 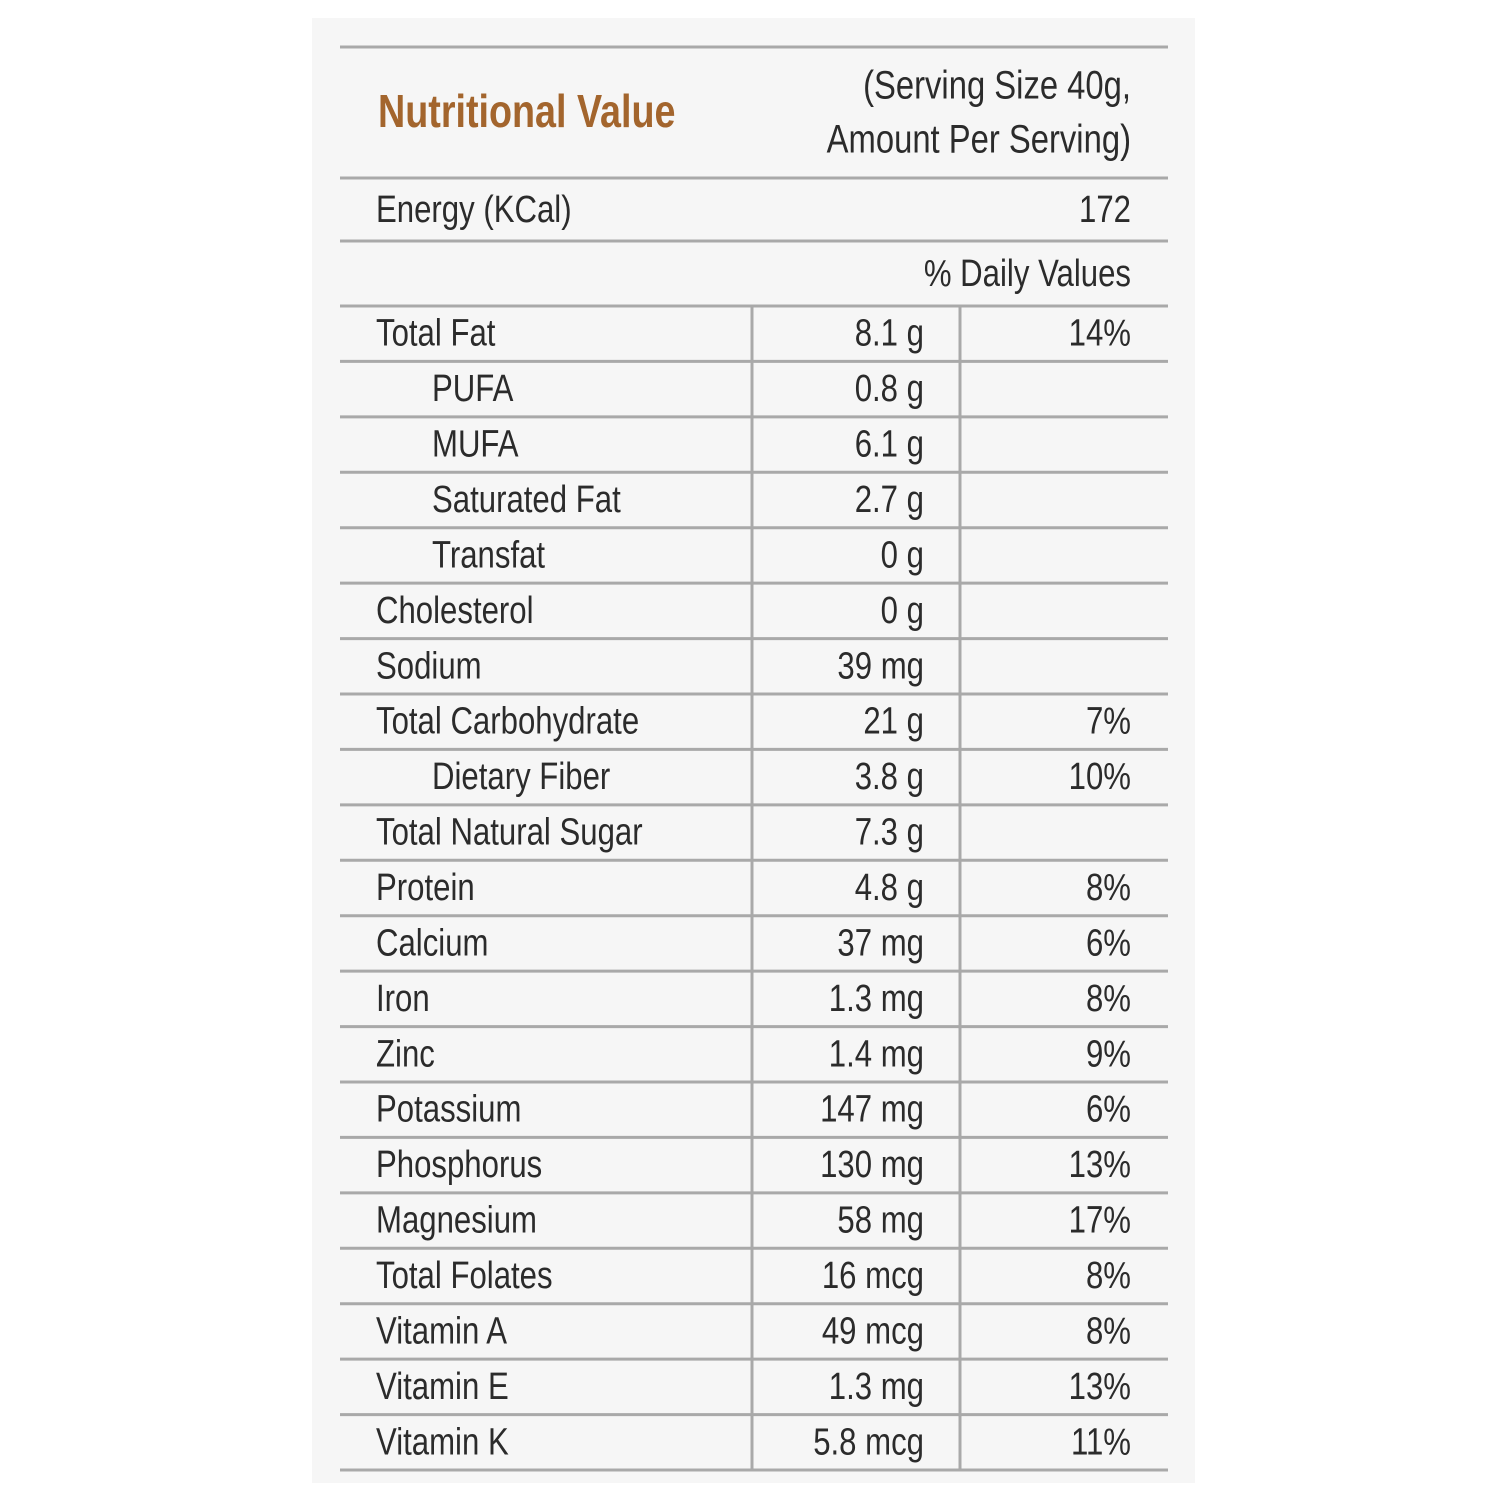 I want to click on daily-value: 9%, so click(x=1108, y=1055).